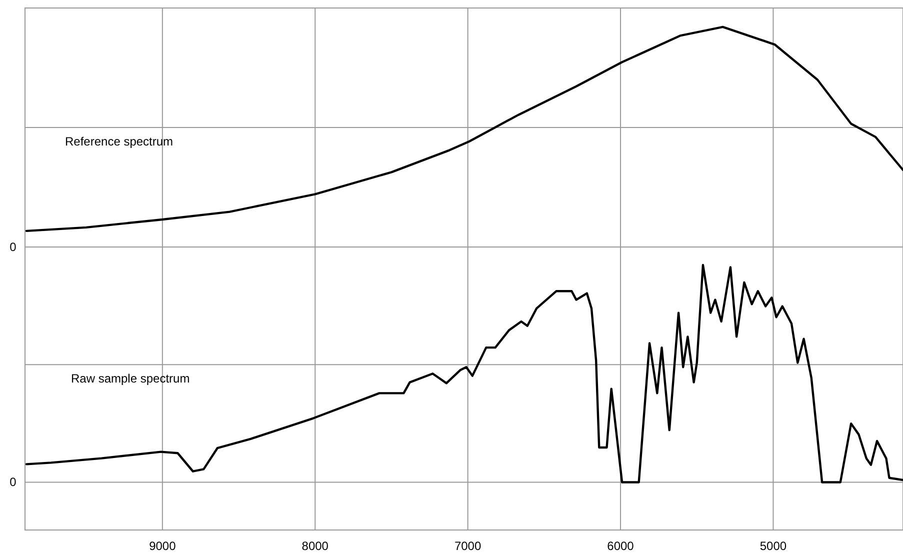  I want to click on x-tick-label: 6000, so click(620, 546).